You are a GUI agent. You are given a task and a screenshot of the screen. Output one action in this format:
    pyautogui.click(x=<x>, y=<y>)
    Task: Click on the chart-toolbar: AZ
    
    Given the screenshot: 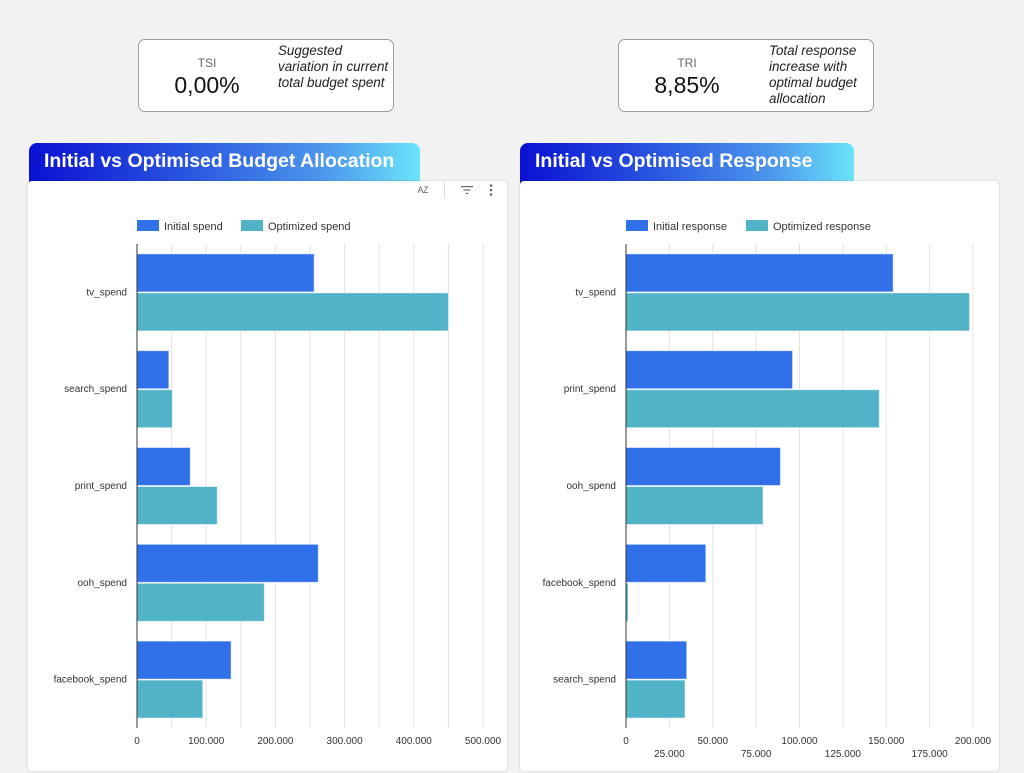 What is the action you would take?
    pyautogui.click(x=455, y=190)
    